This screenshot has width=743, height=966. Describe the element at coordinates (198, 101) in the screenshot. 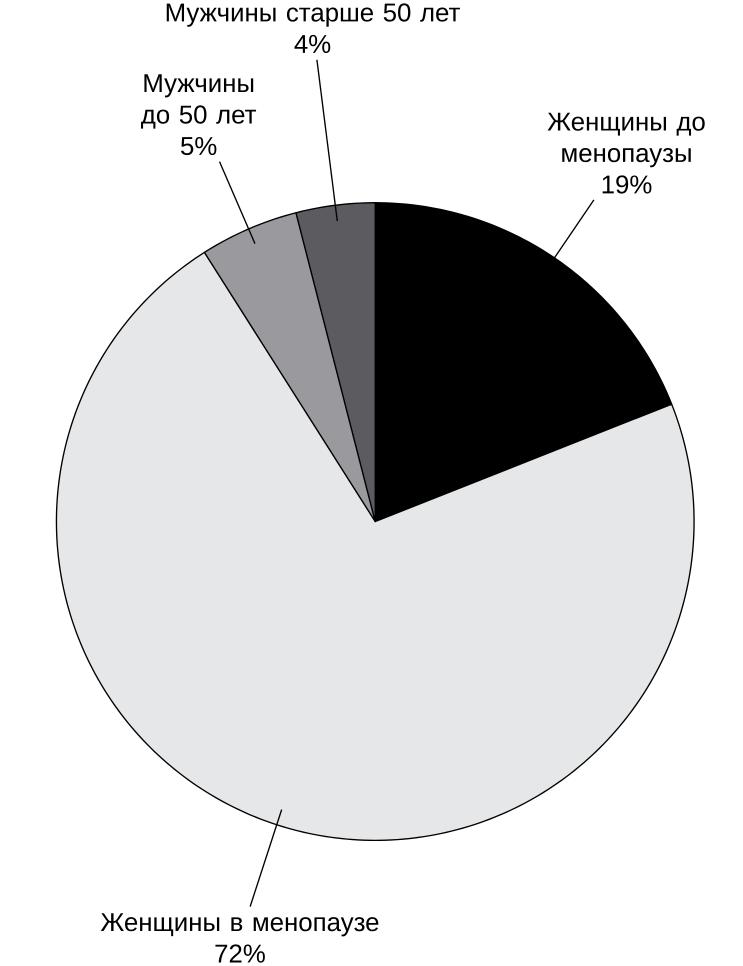

I see `slice-label: Мужчины до 50 лет` at that location.